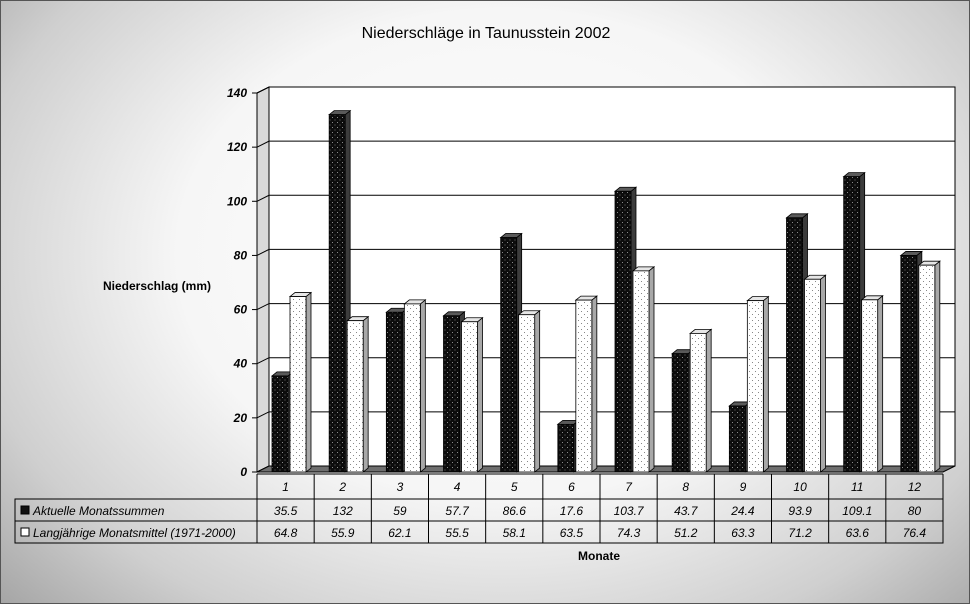 This screenshot has height=604, width=970. Describe the element at coordinates (25, 510) in the screenshot. I see `legend-key-aktuell` at that location.